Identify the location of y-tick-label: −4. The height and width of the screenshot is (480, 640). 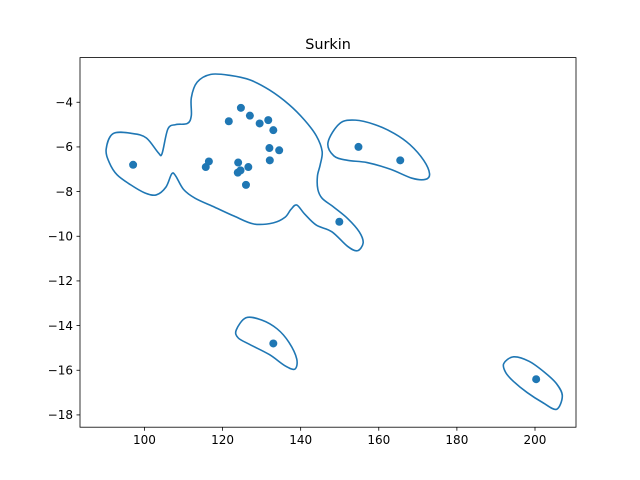
(64, 103).